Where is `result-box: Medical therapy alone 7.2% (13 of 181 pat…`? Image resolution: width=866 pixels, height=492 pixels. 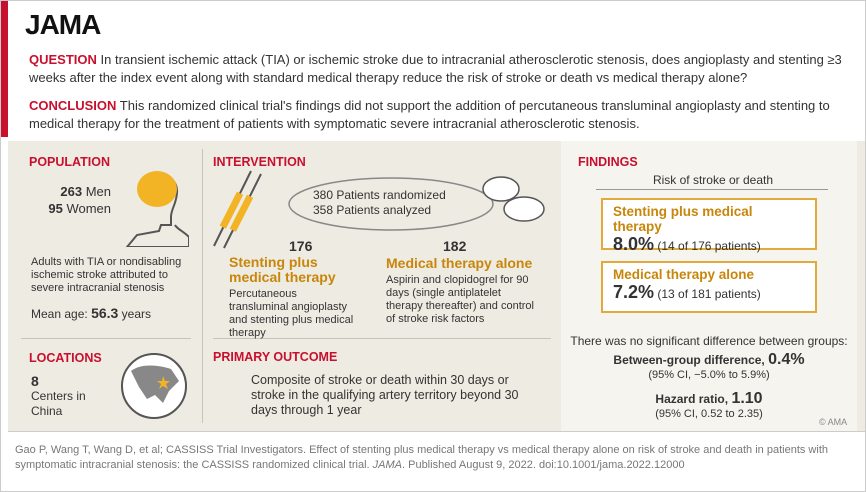
result-box: Medical therapy alone 7.2% (13 of 181 pat… is located at coordinates (709, 287).